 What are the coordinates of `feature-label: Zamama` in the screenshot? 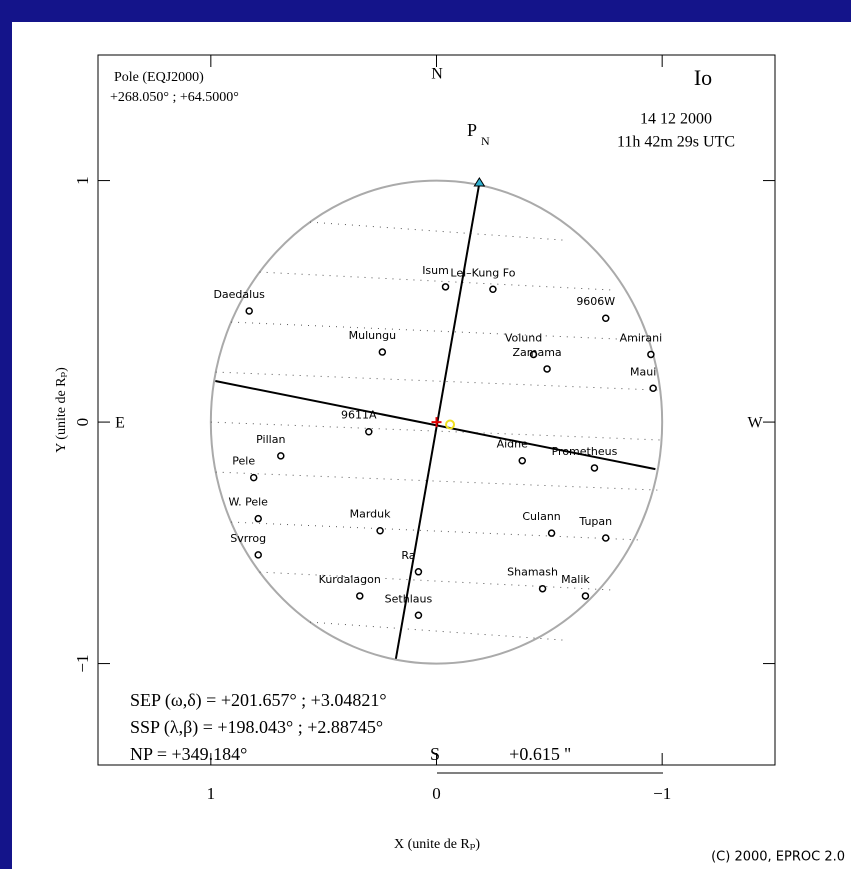 It's located at (536, 352).